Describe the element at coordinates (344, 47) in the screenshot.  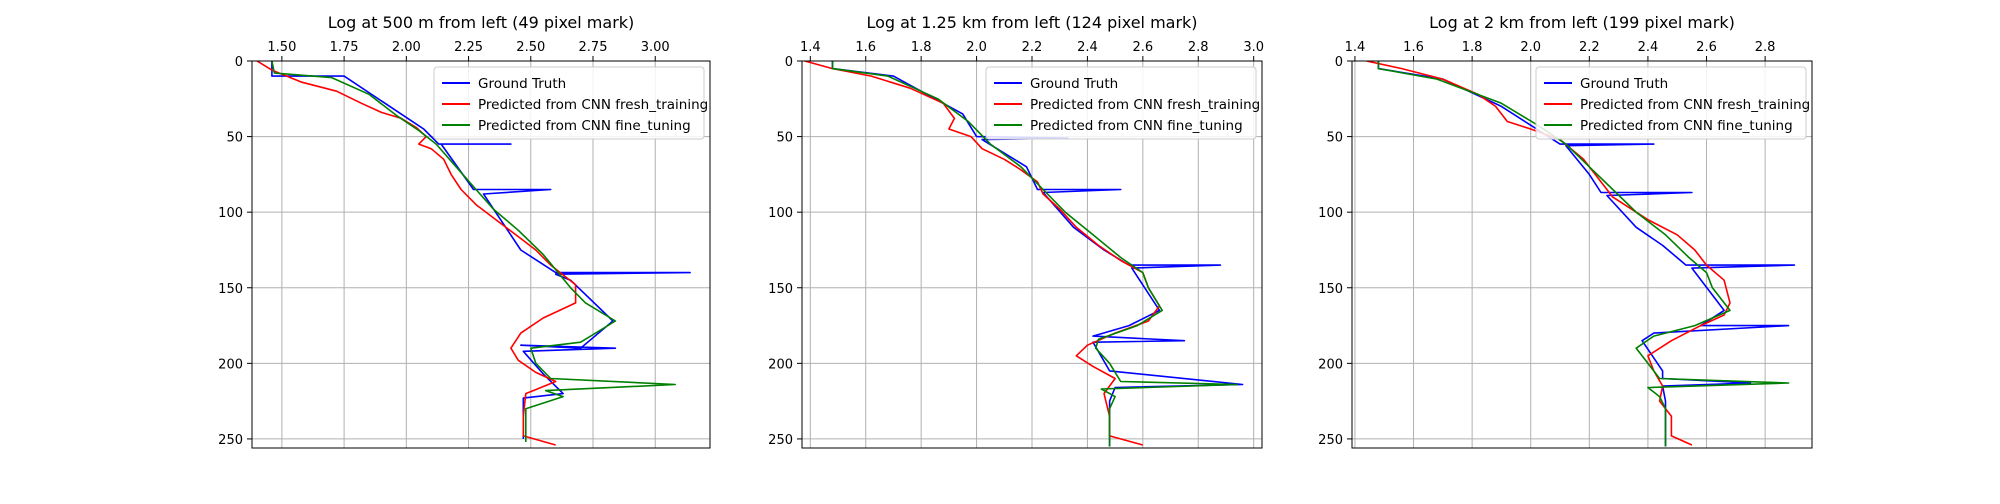
I see `x-tick-label: 1.75` at that location.